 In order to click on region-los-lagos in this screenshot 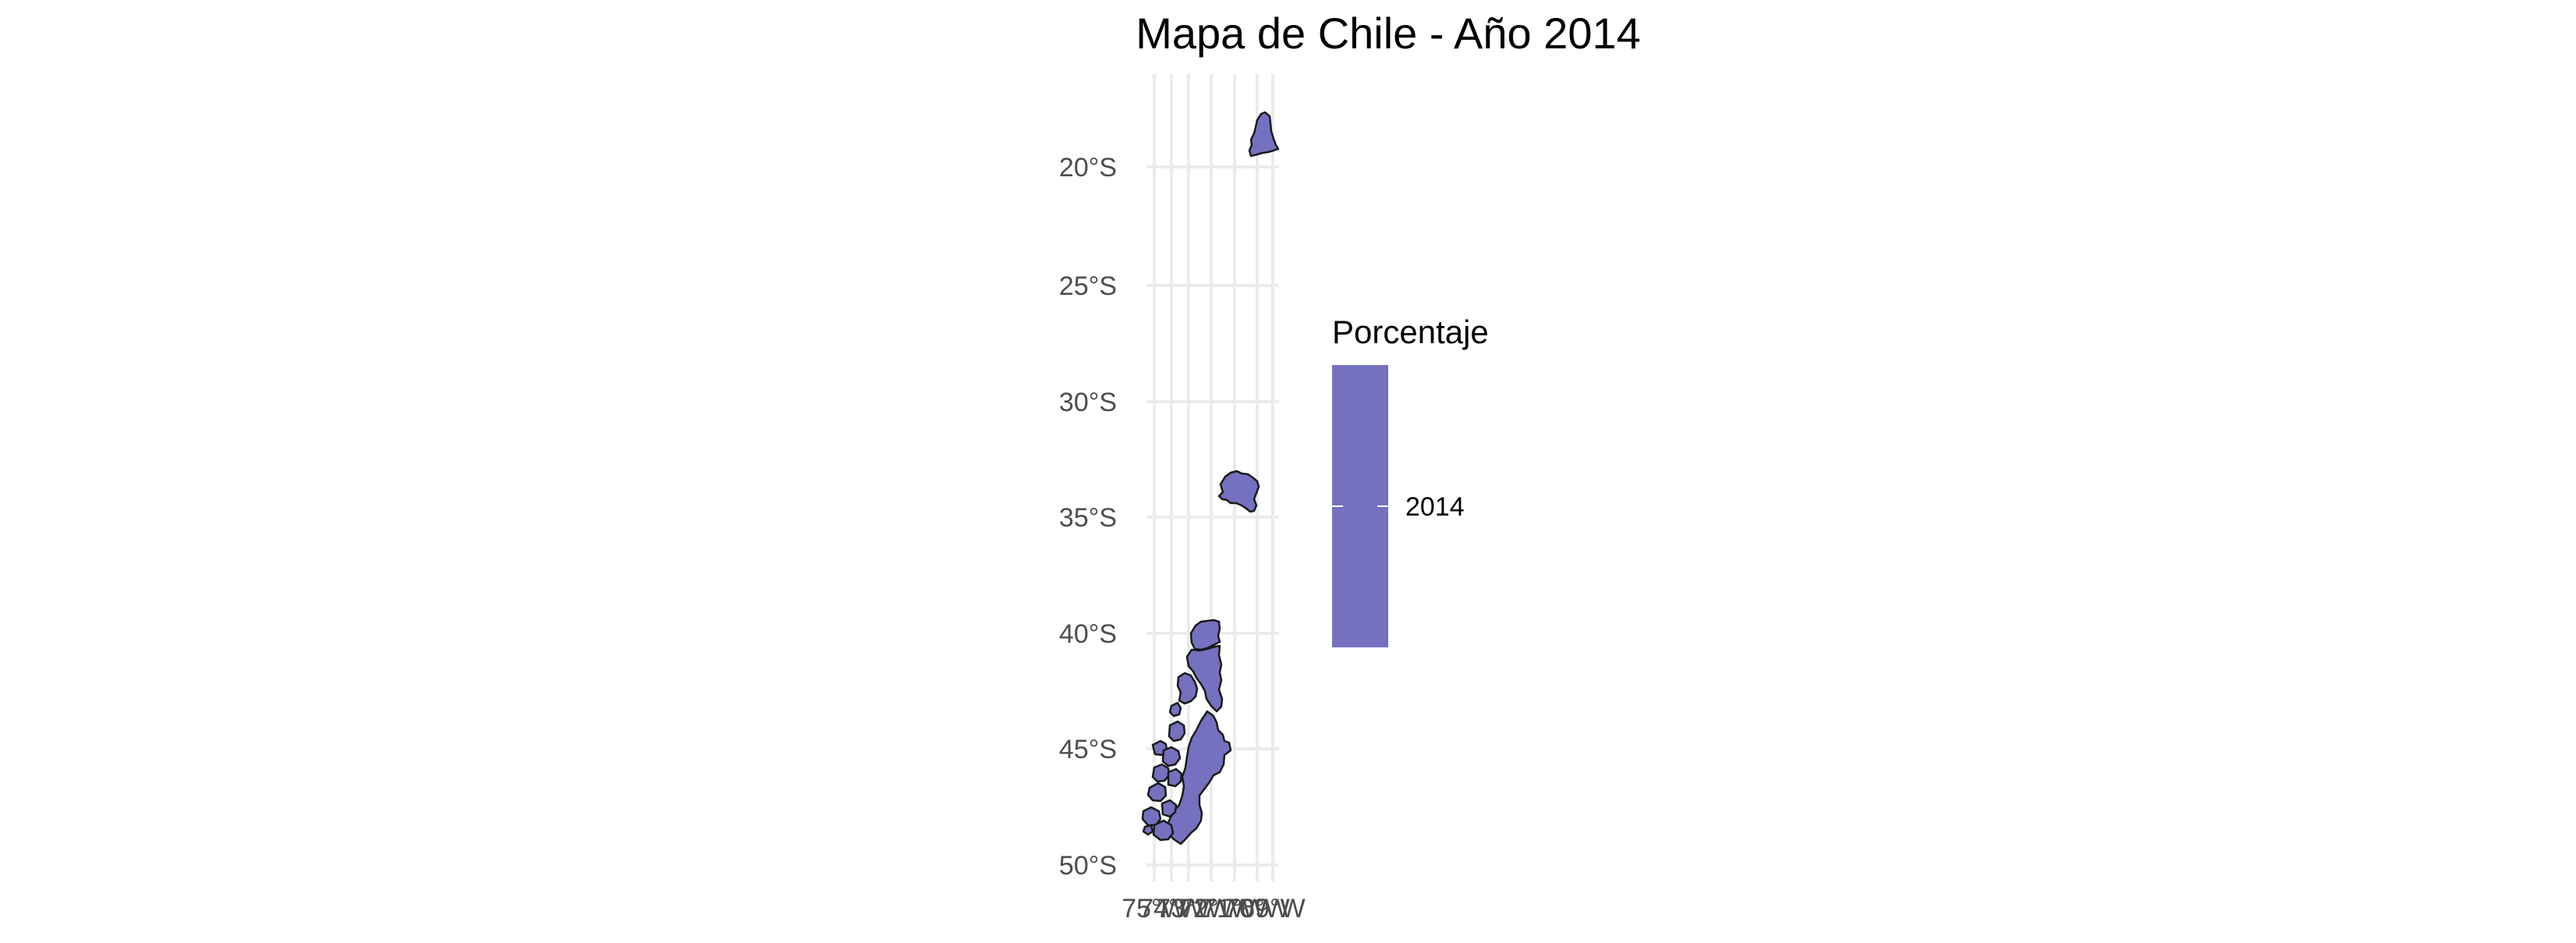, I will do `click(1204, 678)`.